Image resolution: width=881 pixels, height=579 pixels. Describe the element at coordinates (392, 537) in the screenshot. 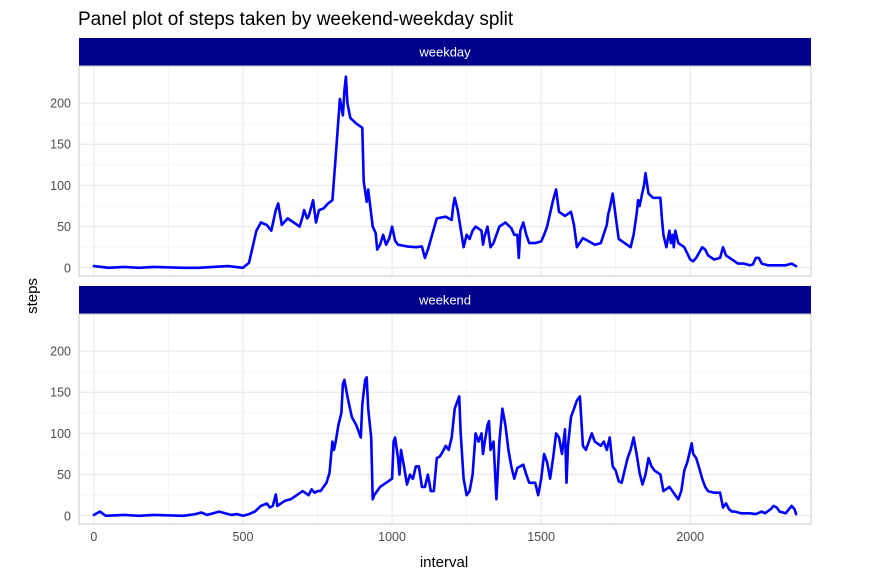

I see `x-tick-label: 1000` at that location.